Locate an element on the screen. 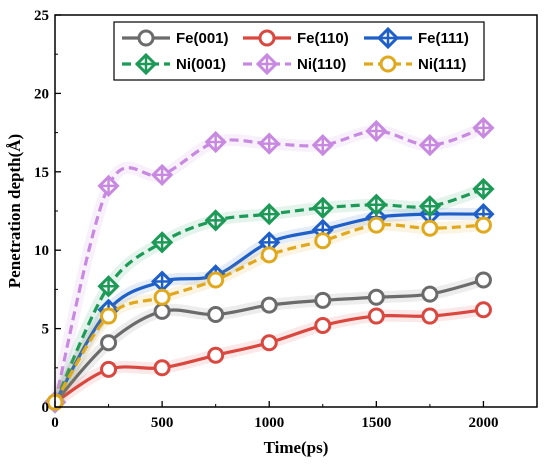  legend-label: Fe(111) is located at coordinates (443, 38).